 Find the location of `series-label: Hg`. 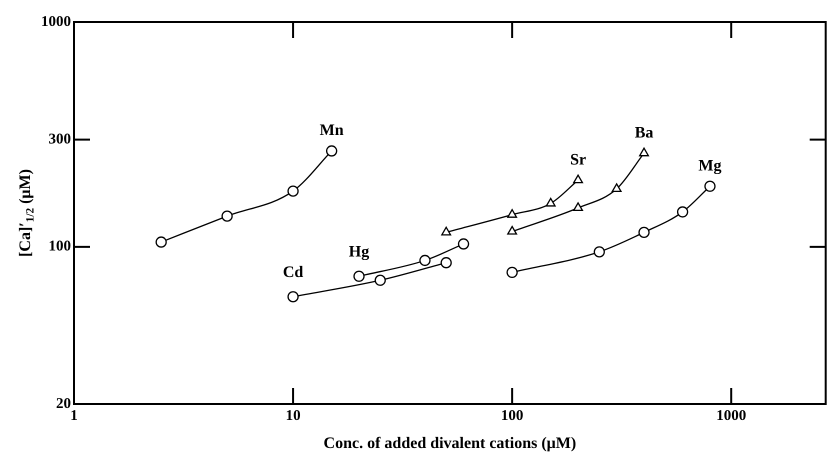

series-label: Hg is located at coordinates (359, 251).